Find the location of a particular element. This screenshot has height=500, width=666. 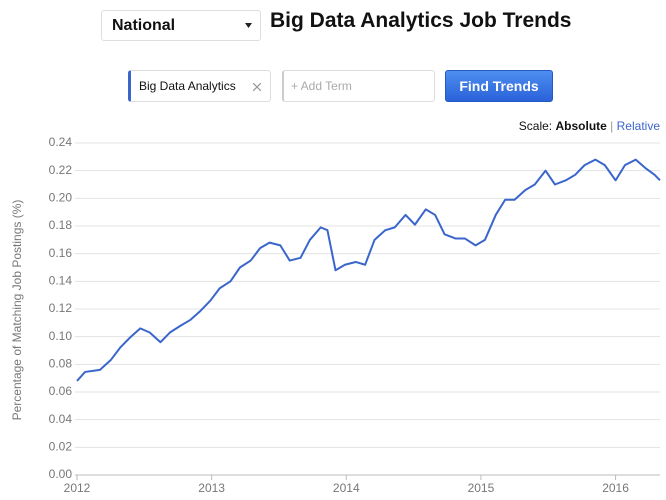

scale-label: Scale: is located at coordinates (535, 126).